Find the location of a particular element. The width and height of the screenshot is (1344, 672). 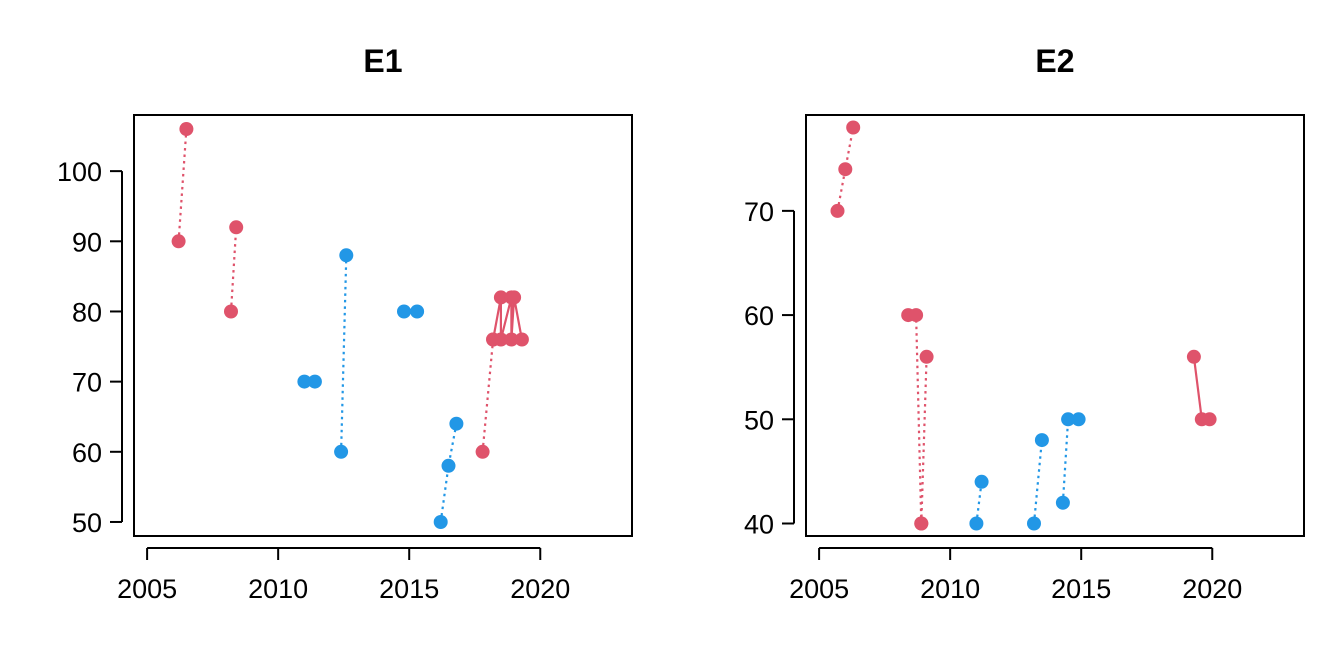

x-tick-label-e1: 2020 is located at coordinates (540, 589).